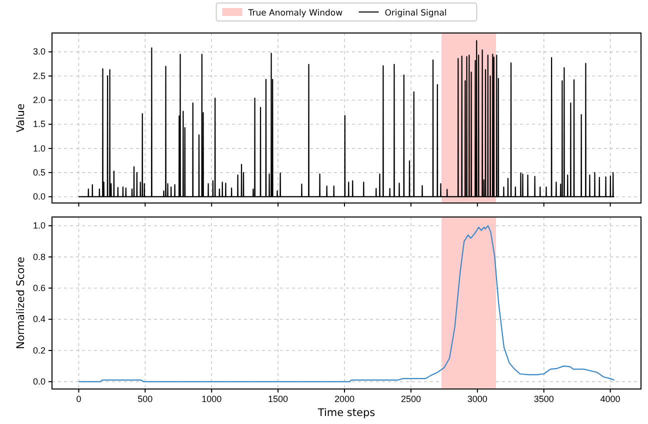 Image resolution: width=648 pixels, height=424 pixels. Describe the element at coordinates (544, 399) in the screenshot. I see `x-tick-label: 3500` at that location.